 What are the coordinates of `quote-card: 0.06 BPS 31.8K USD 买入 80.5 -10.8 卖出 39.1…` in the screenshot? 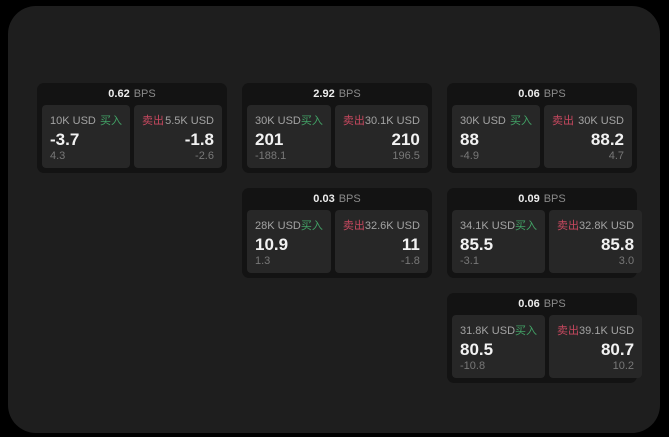 It's located at (545, 338).